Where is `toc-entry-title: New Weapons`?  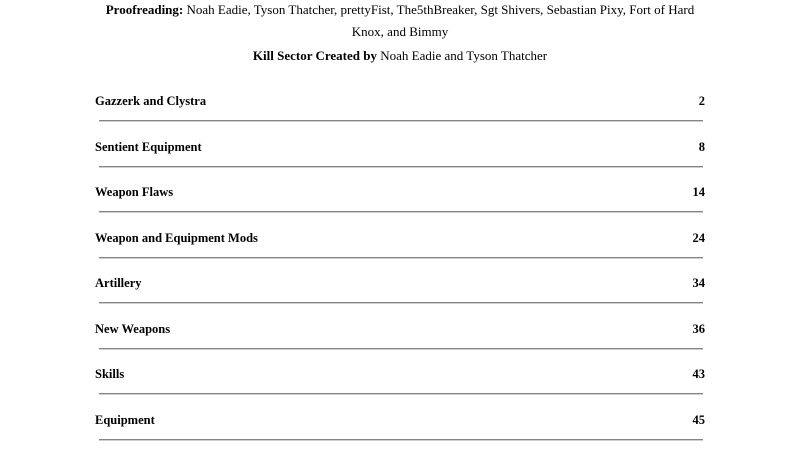
toc-entry-title: New Weapons is located at coordinates (132, 329).